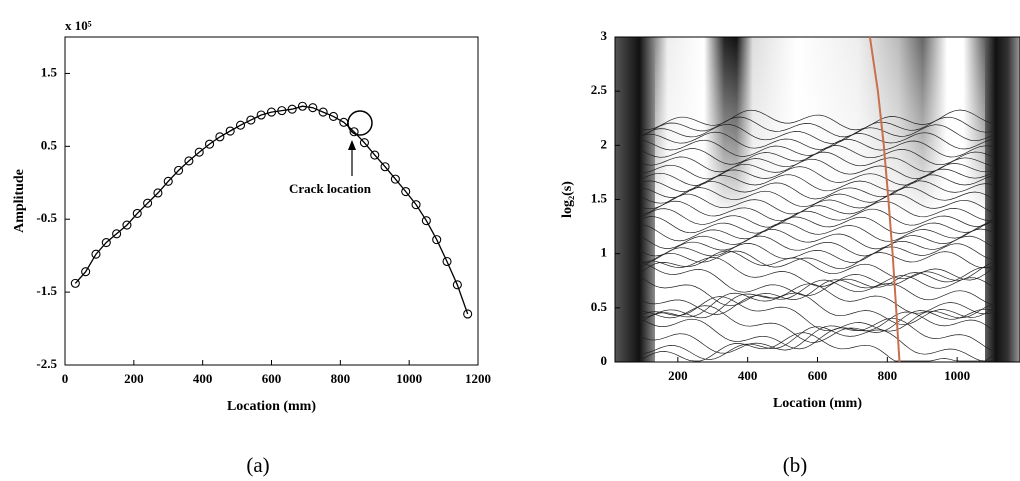 The height and width of the screenshot is (481, 1020). I want to click on crack-arrow-head, so click(352, 145).